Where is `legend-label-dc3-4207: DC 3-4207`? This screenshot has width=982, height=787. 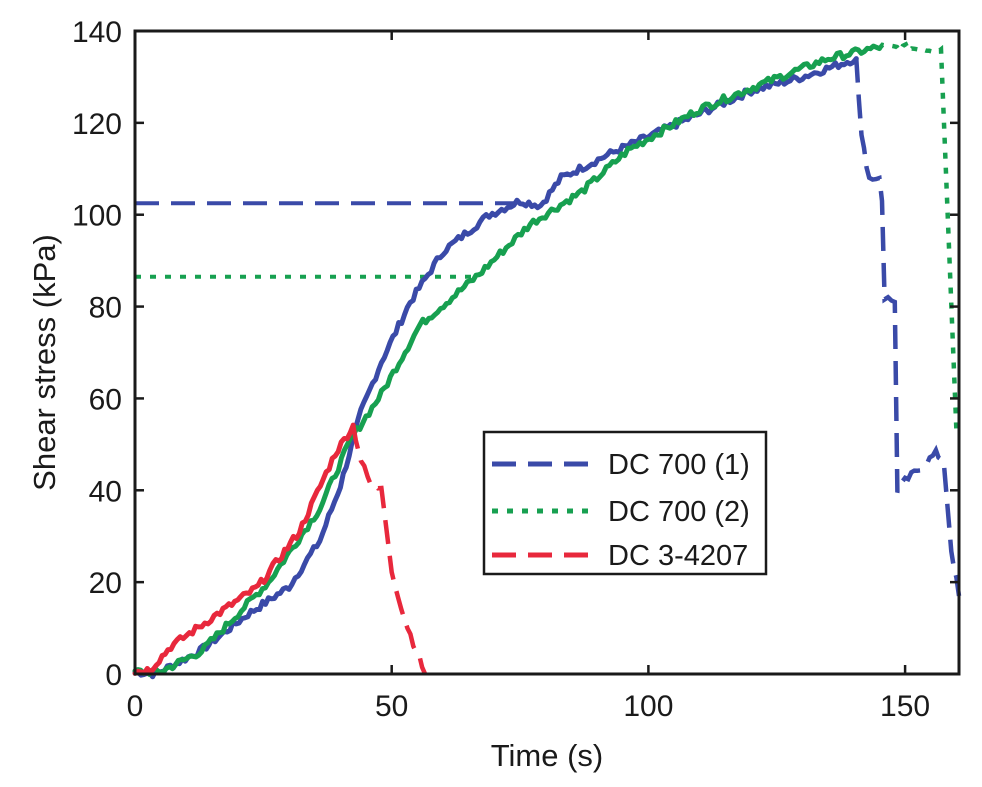
legend-label-dc3-4207: DC 3-4207 is located at coordinates (678, 556).